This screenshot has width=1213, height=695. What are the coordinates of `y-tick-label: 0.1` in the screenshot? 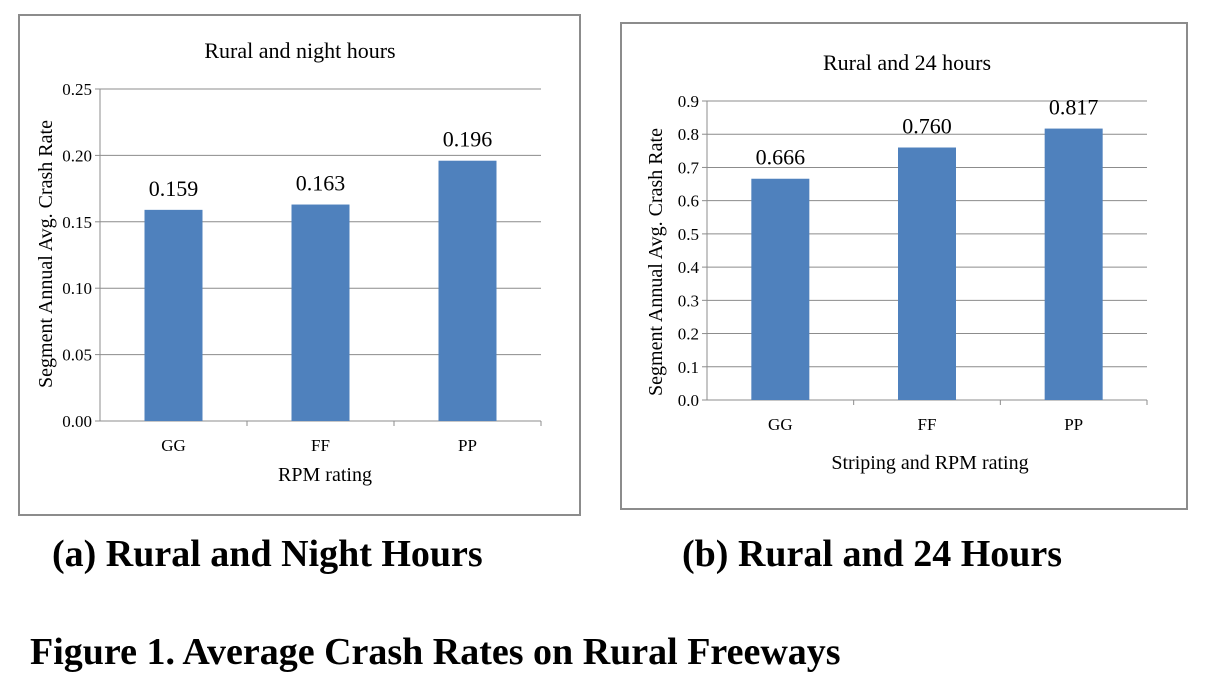 It's located at (688, 367).